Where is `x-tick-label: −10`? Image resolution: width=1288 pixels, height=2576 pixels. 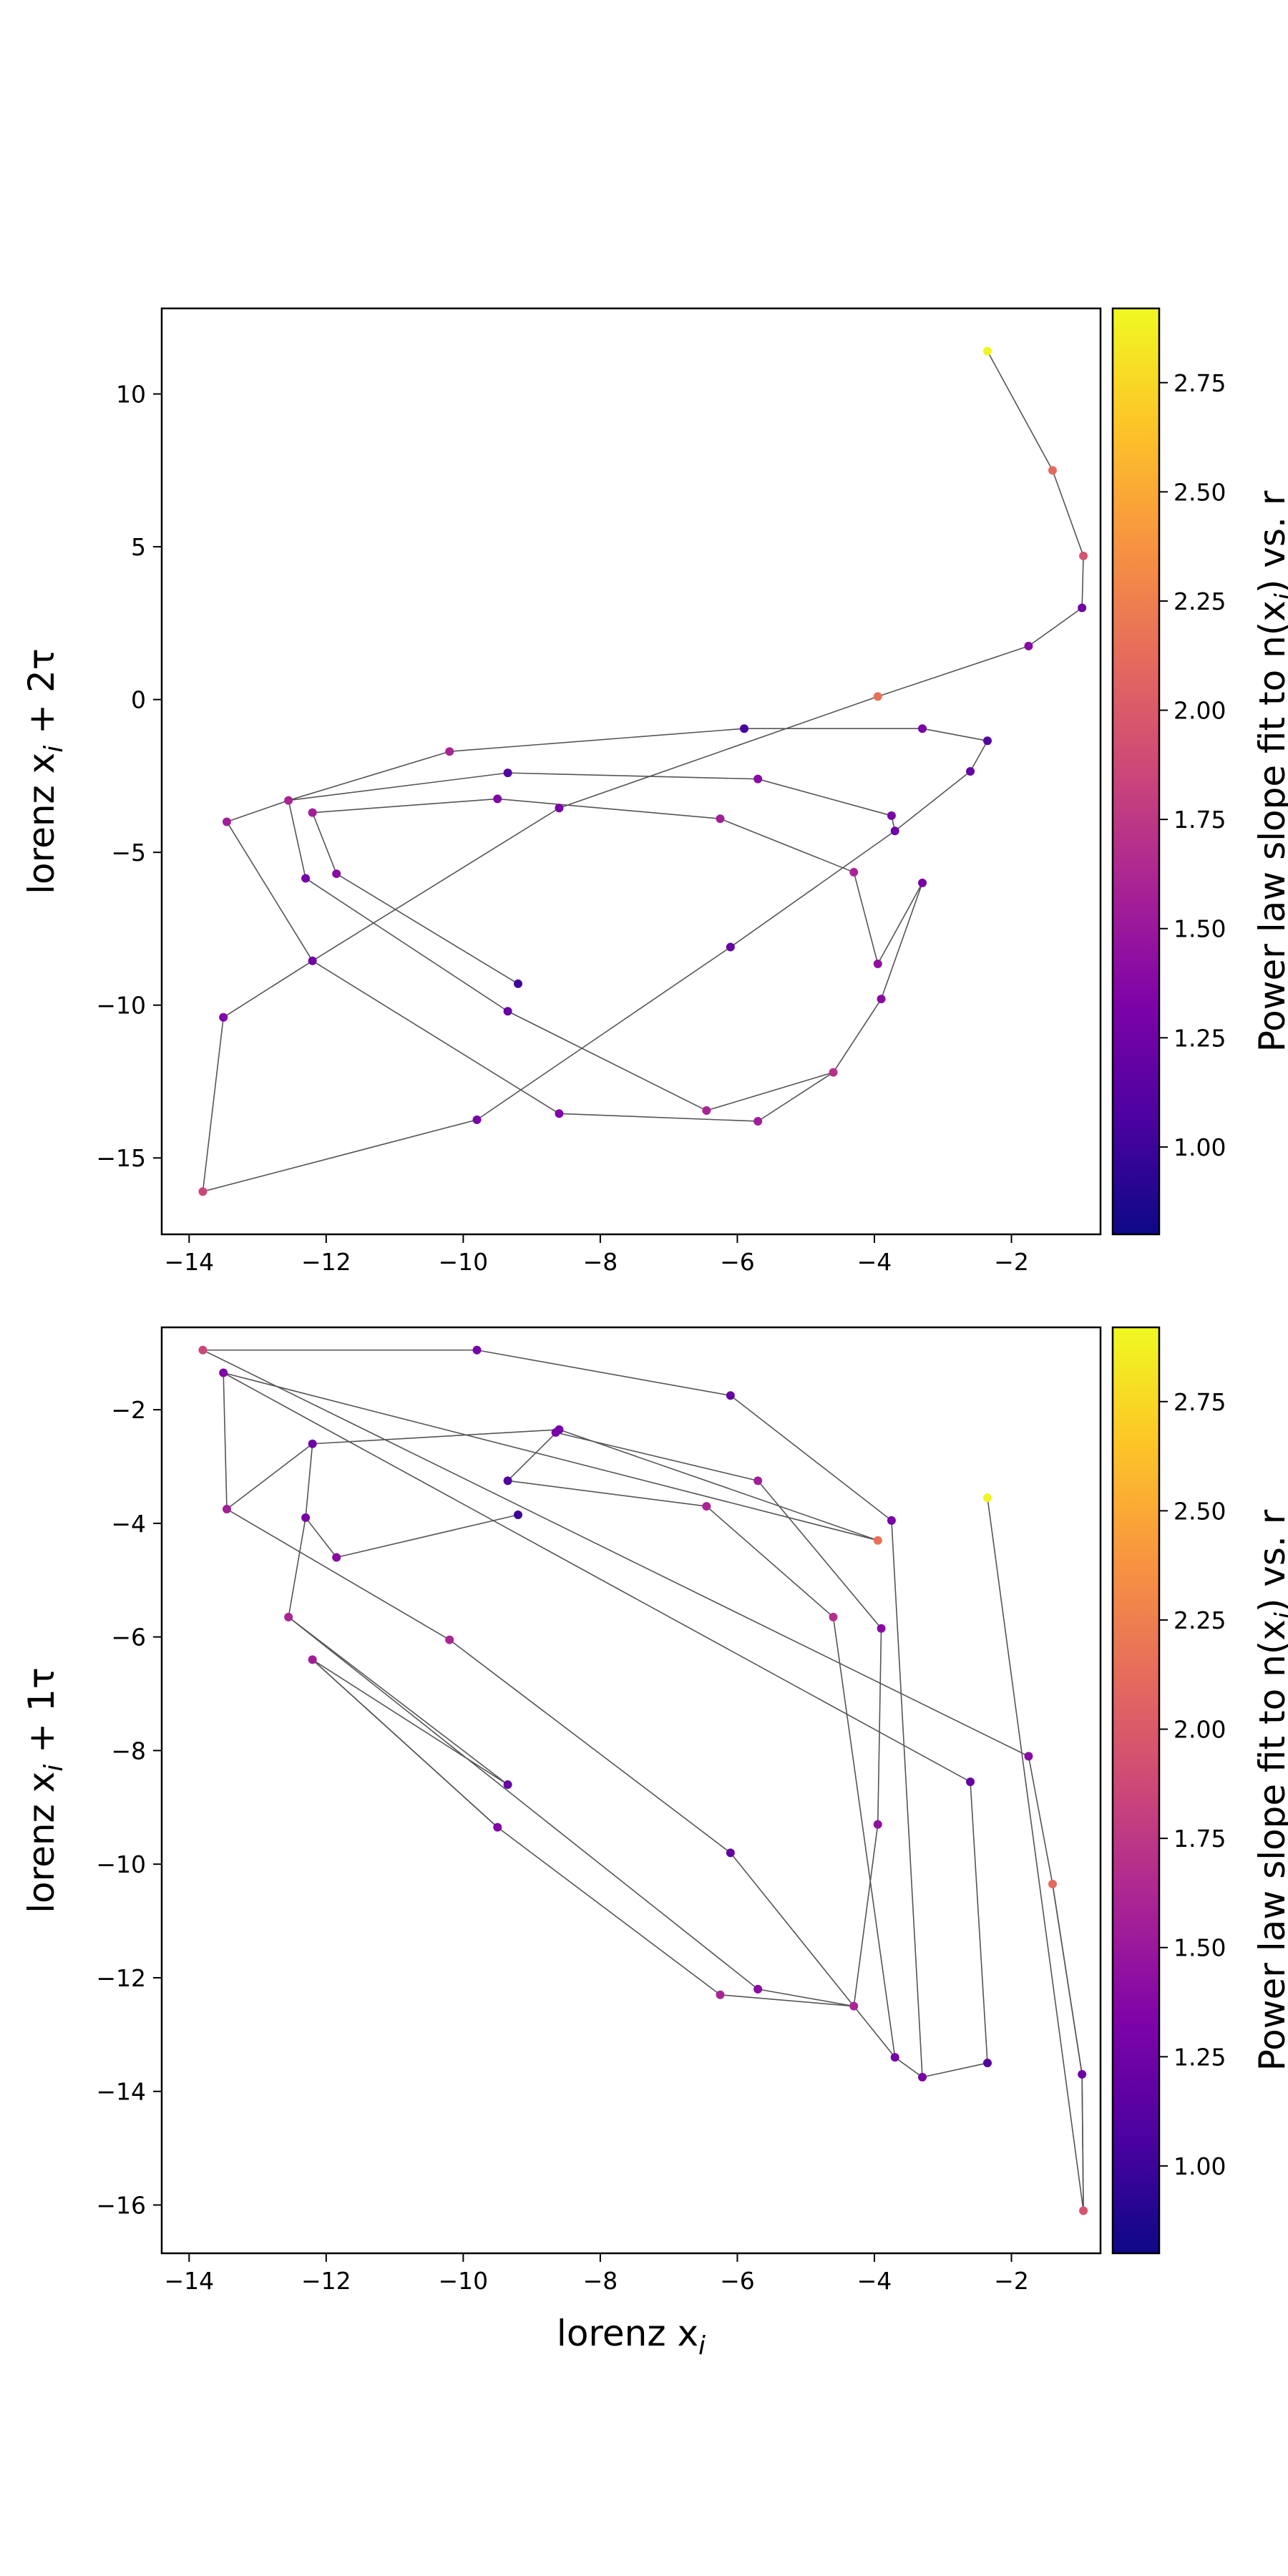
x-tick-label: −10 is located at coordinates (464, 1262).